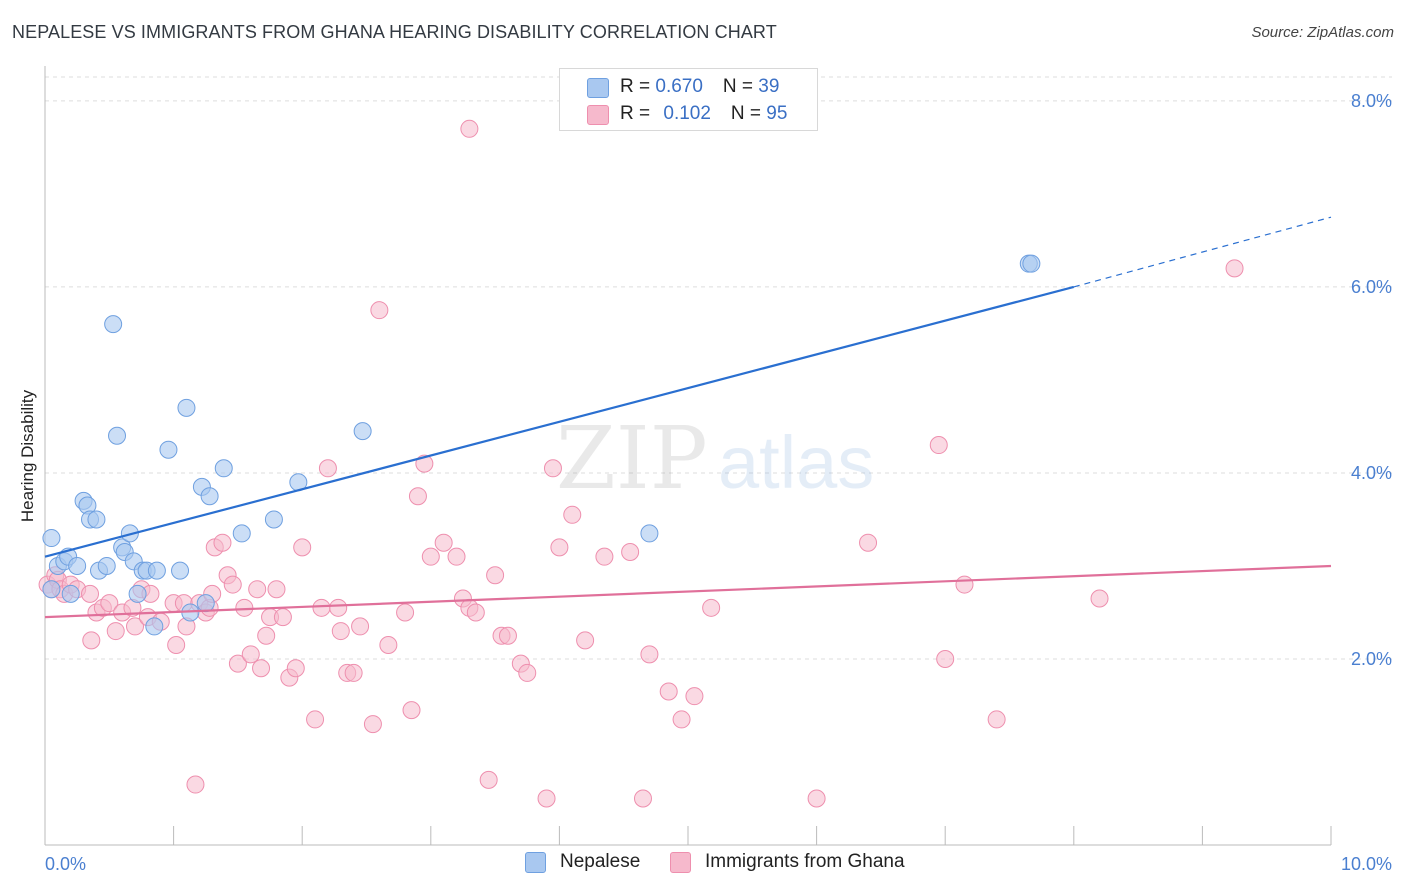  I want to click on x-tick-label: 0.0%, so click(65, 864).